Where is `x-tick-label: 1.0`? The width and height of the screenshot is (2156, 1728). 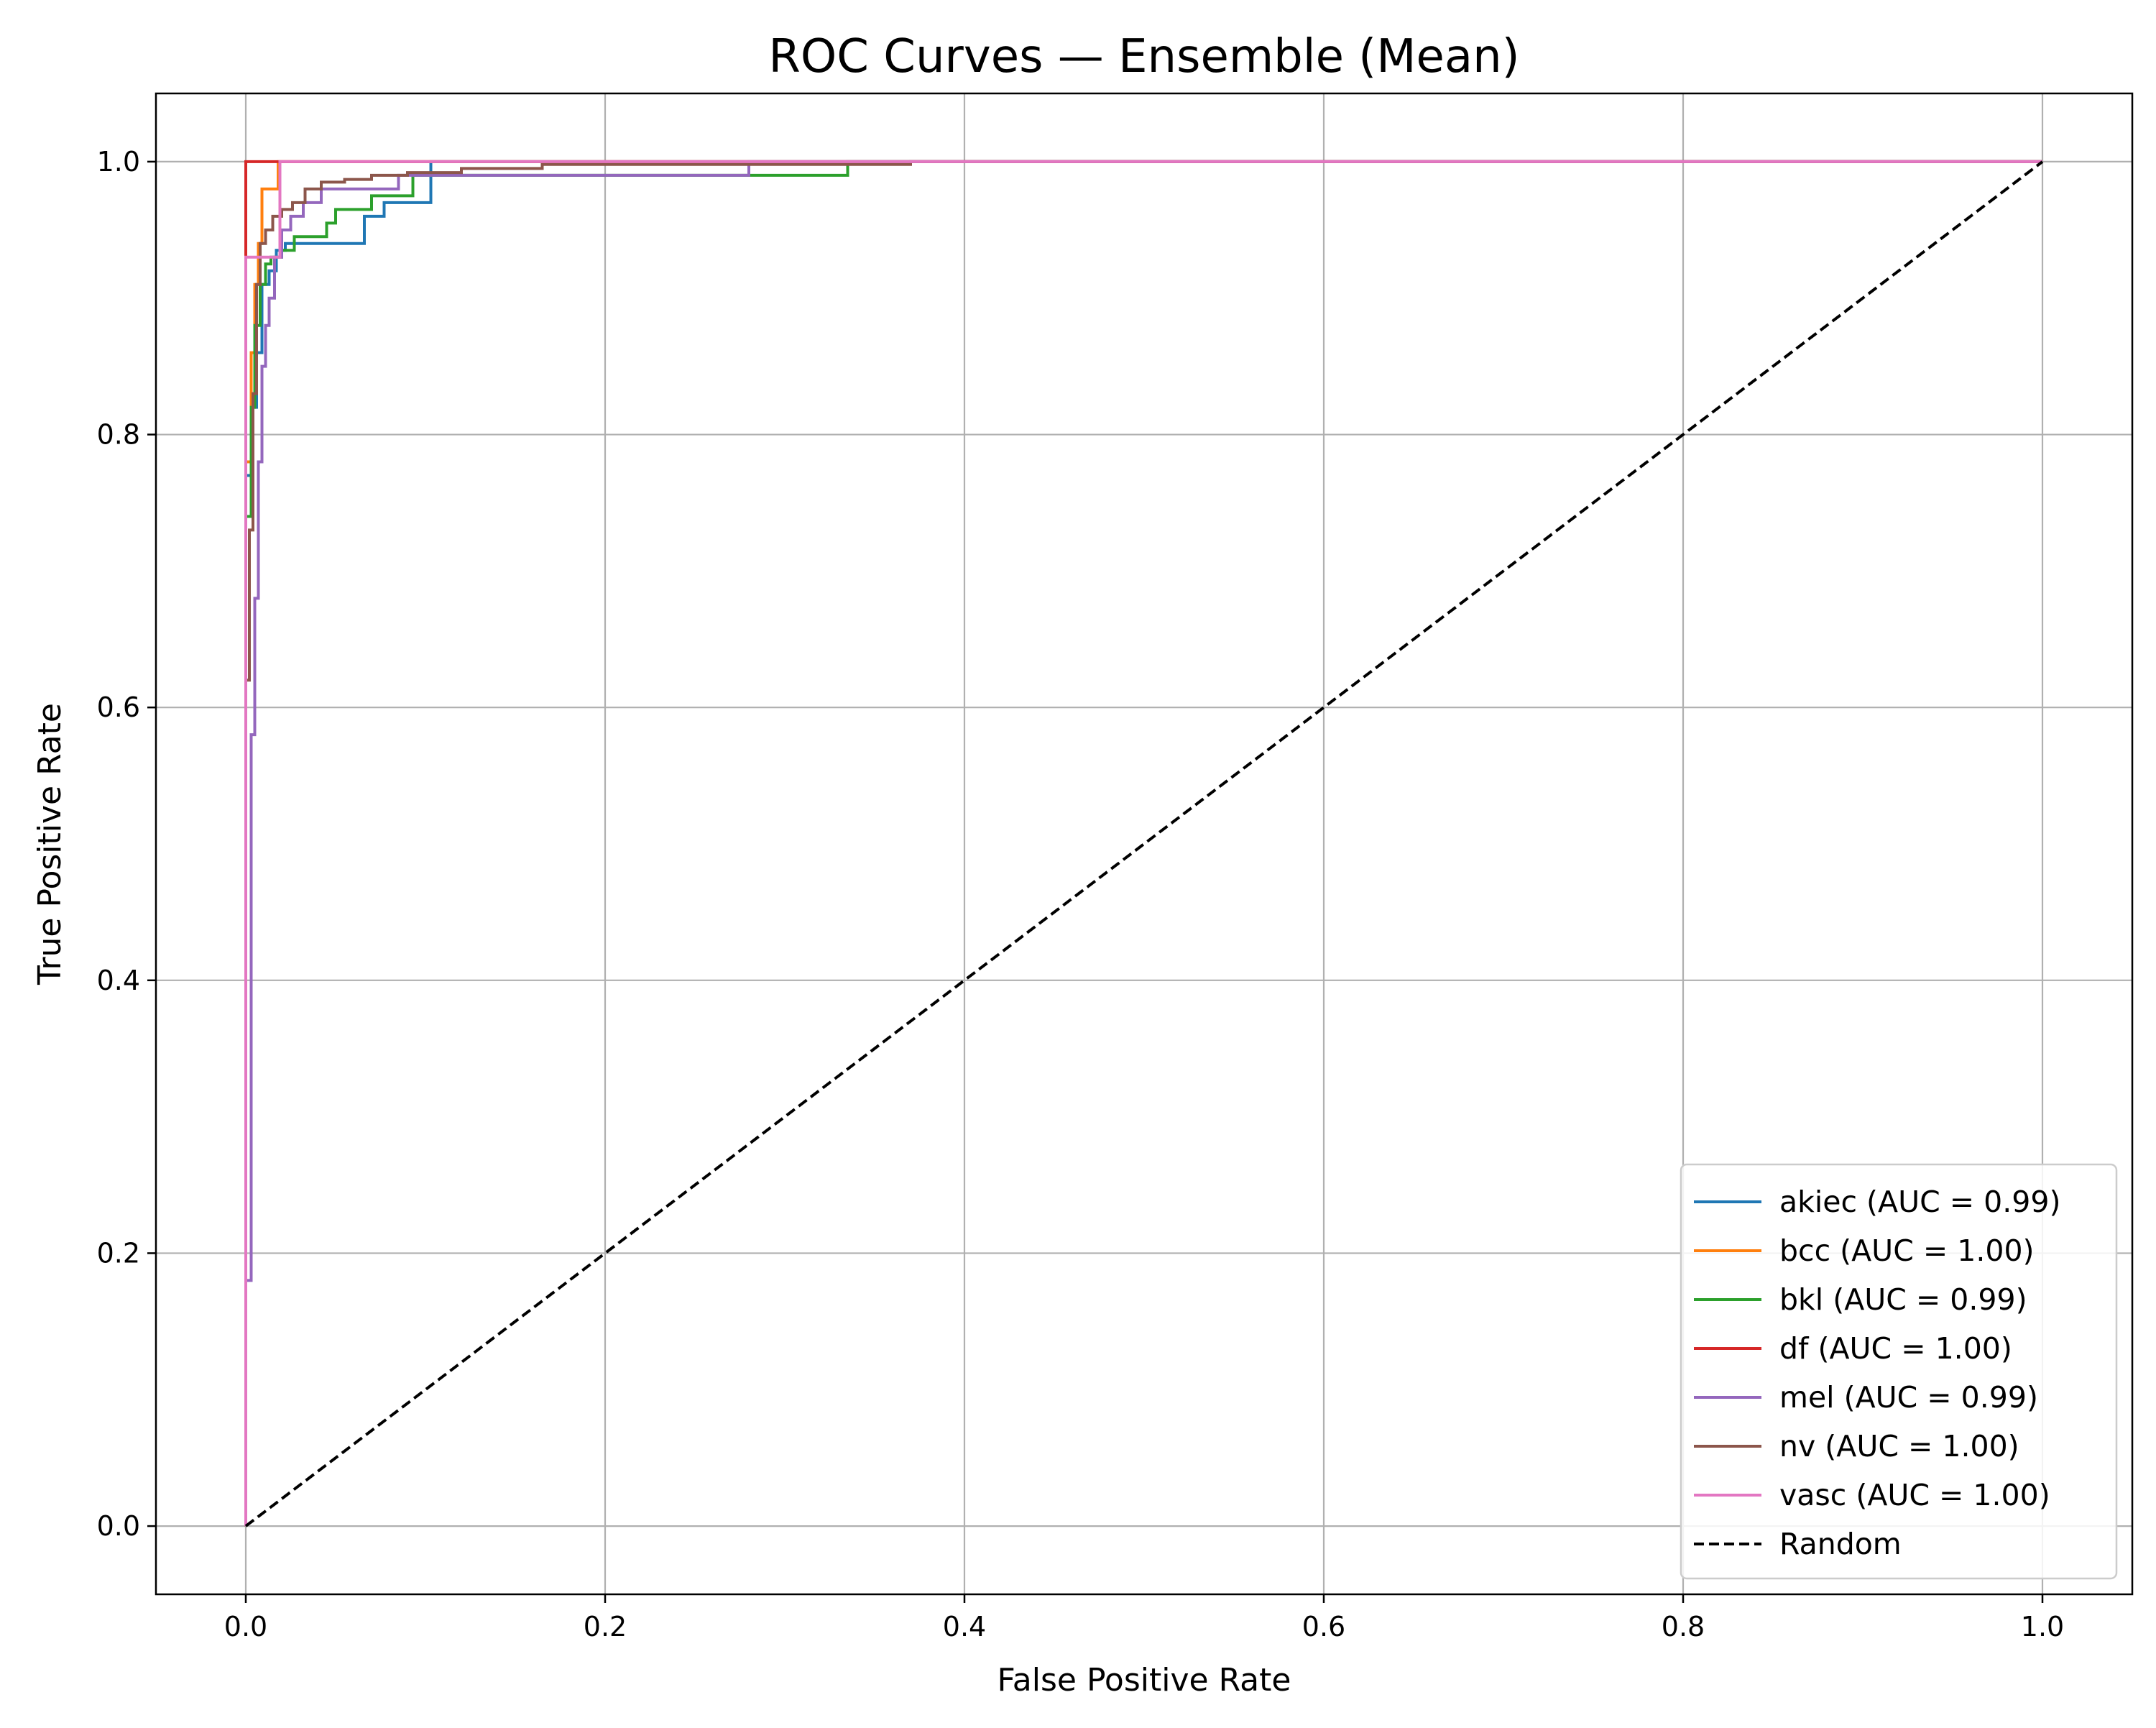 x-tick-label: 1.0 is located at coordinates (2043, 1626).